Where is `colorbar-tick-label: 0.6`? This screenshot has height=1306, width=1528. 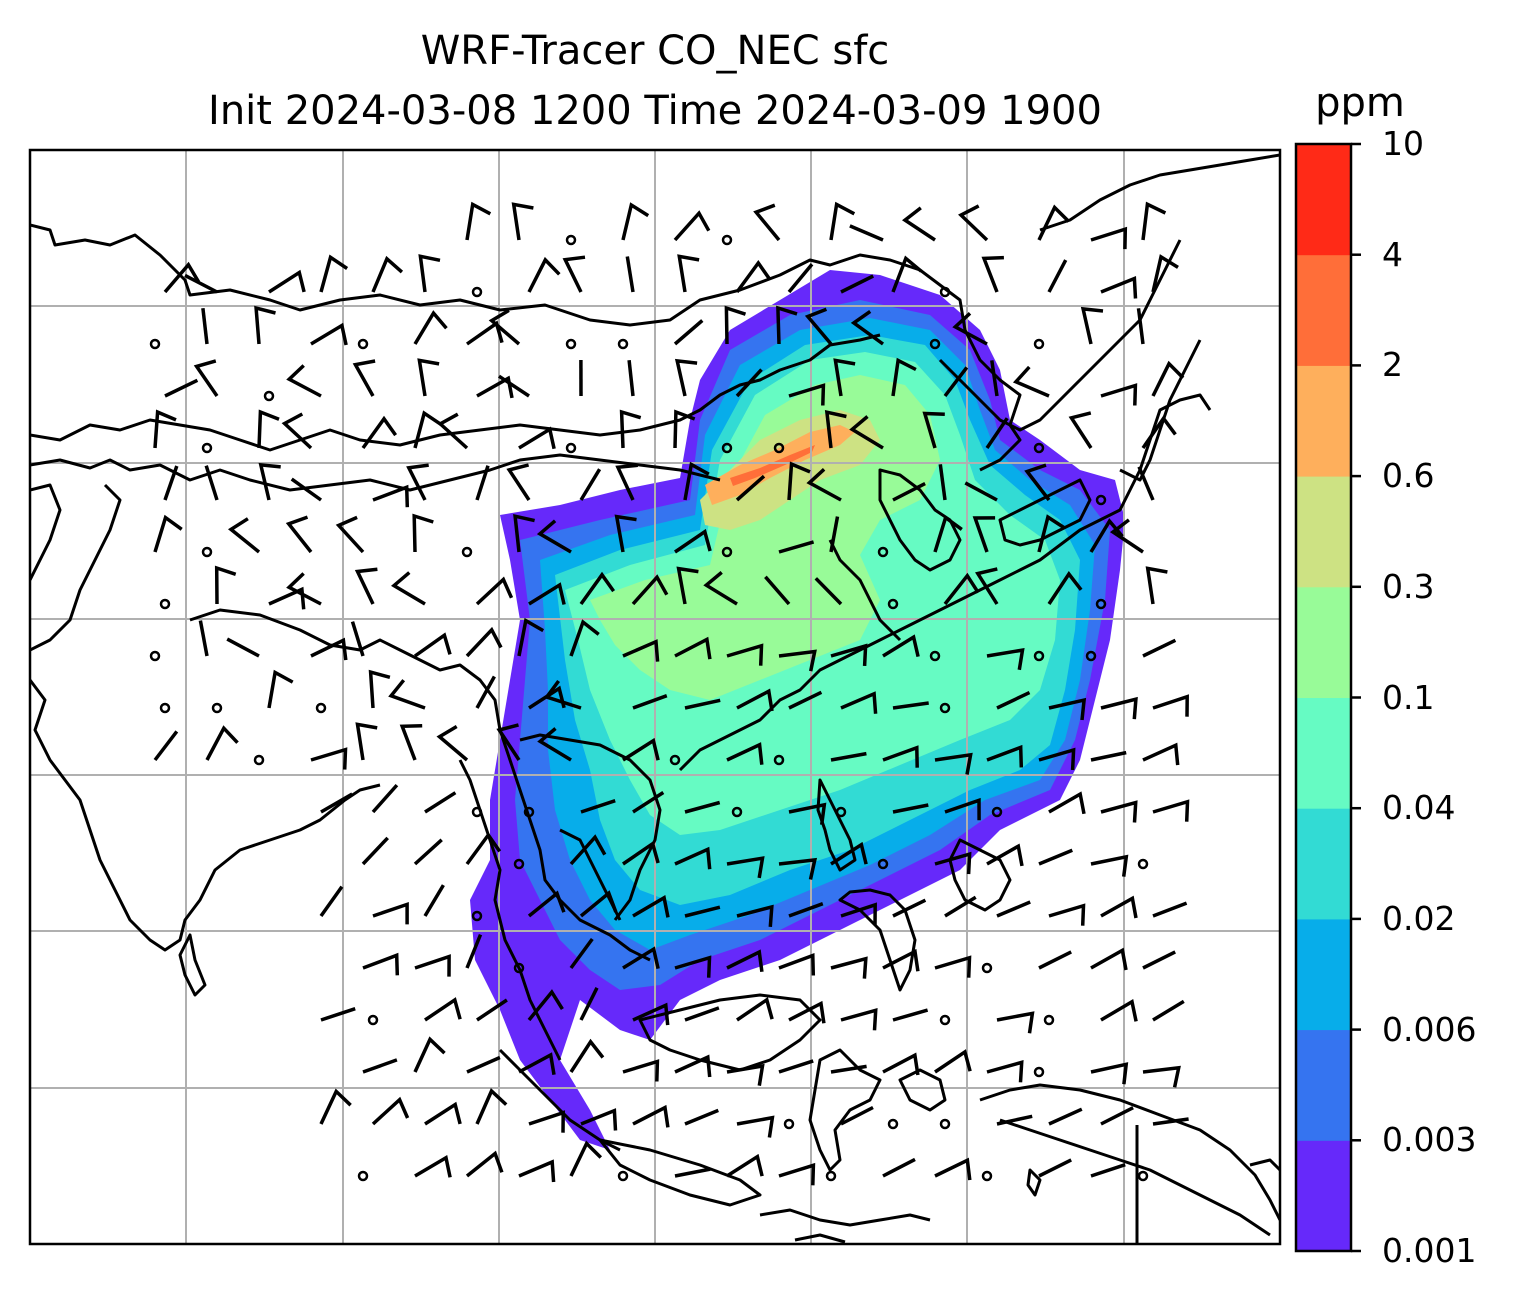 colorbar-tick-label: 0.6 is located at coordinates (1408, 476).